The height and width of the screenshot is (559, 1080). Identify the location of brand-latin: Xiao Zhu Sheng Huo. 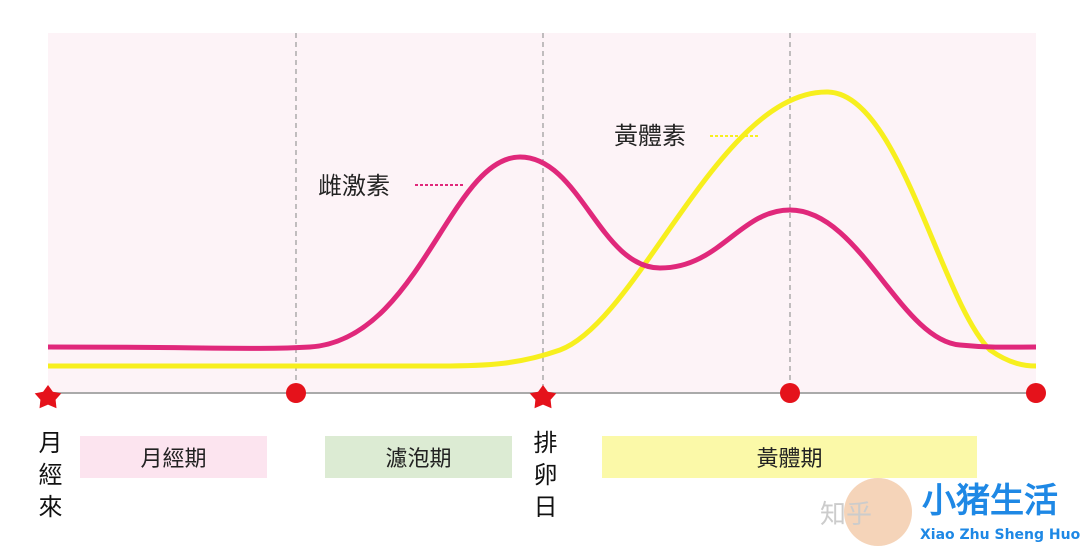
(1000, 535).